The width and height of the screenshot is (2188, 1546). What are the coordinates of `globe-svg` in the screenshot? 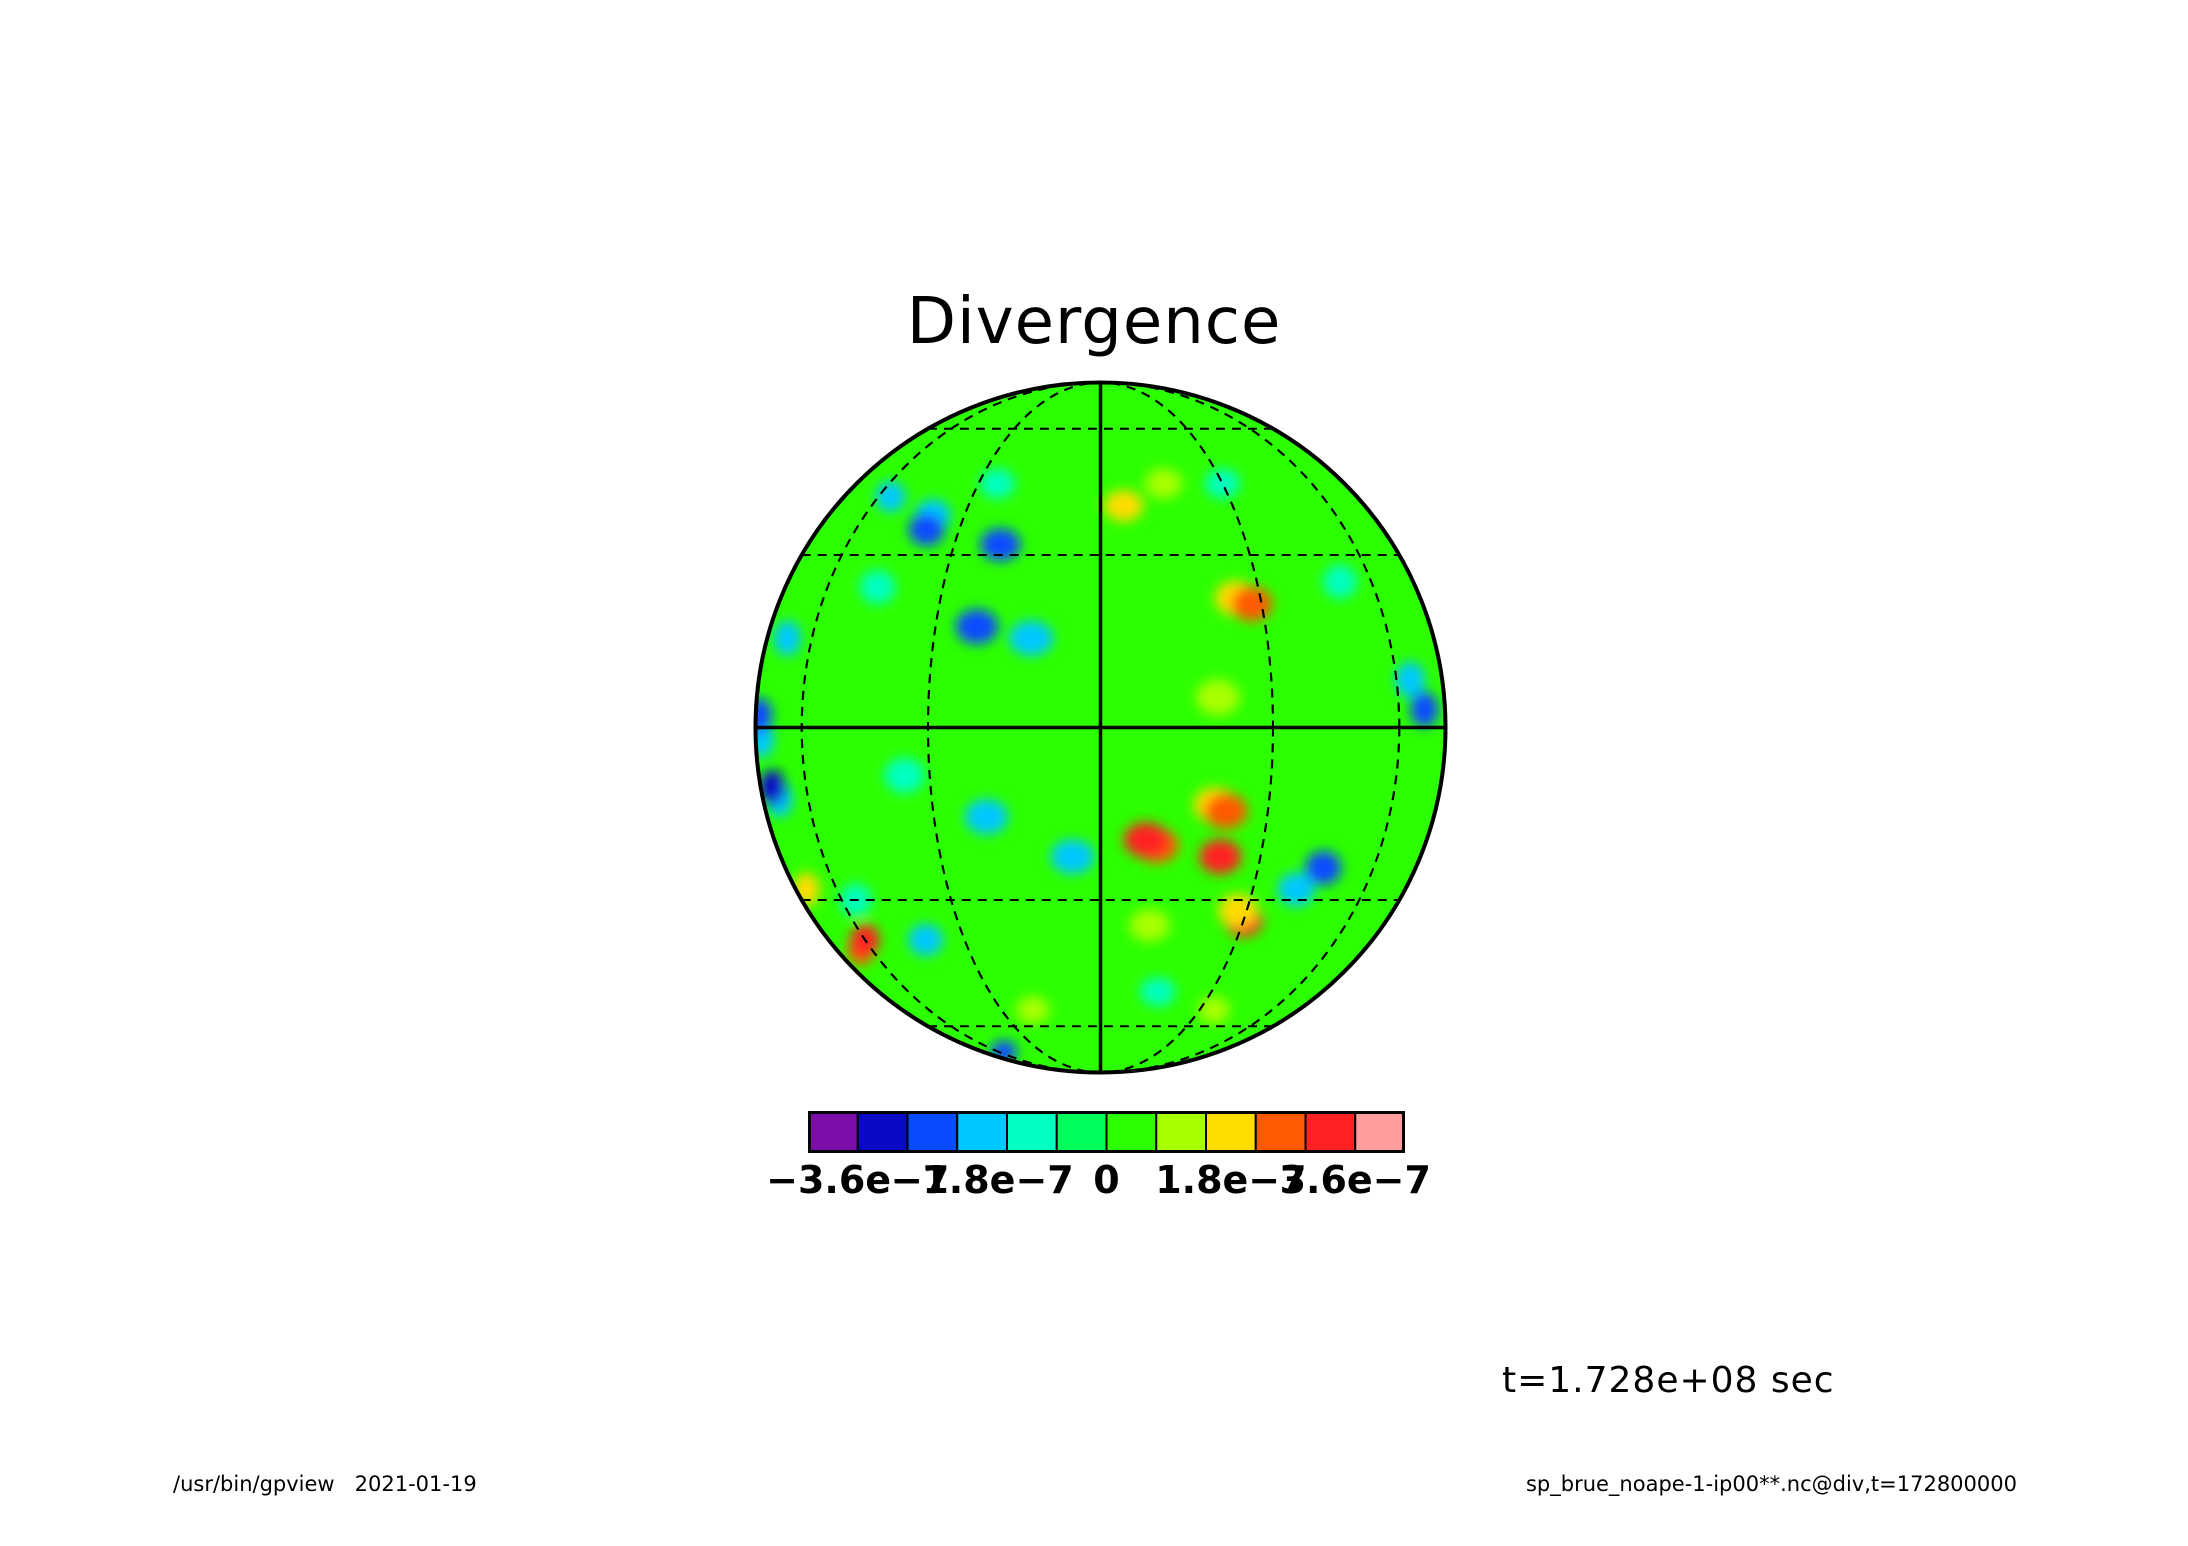 It's located at (1100, 727).